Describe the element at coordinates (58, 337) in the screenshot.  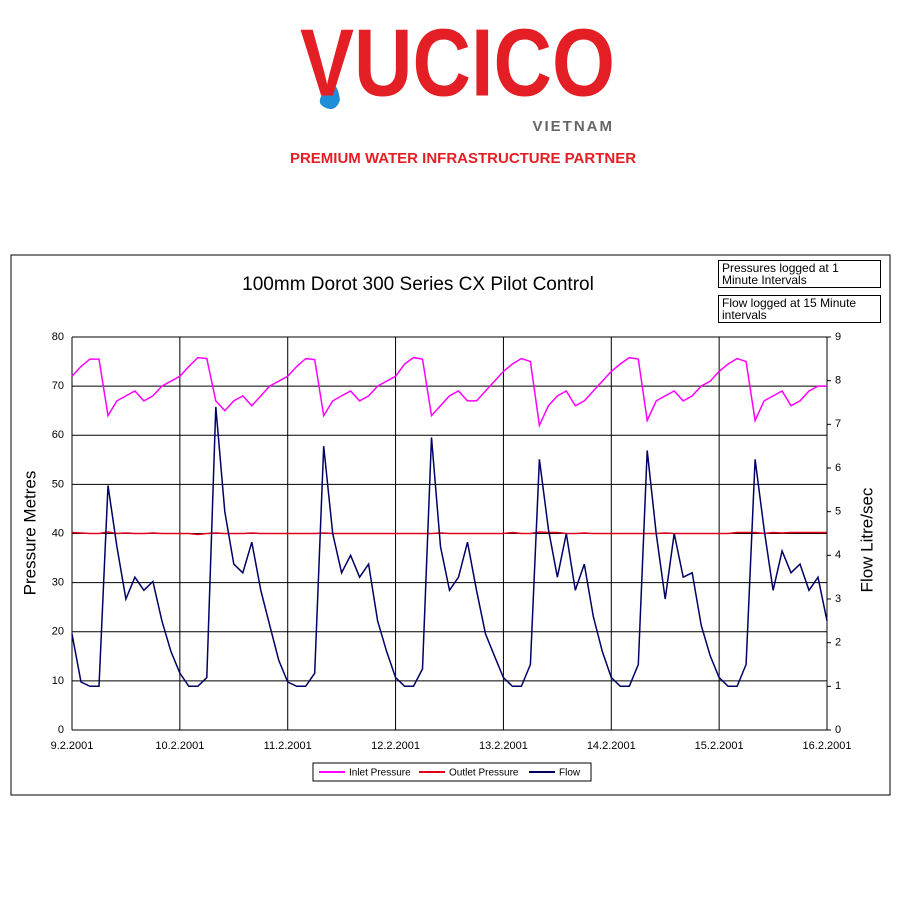
I see `y-tick-label: 80` at that location.